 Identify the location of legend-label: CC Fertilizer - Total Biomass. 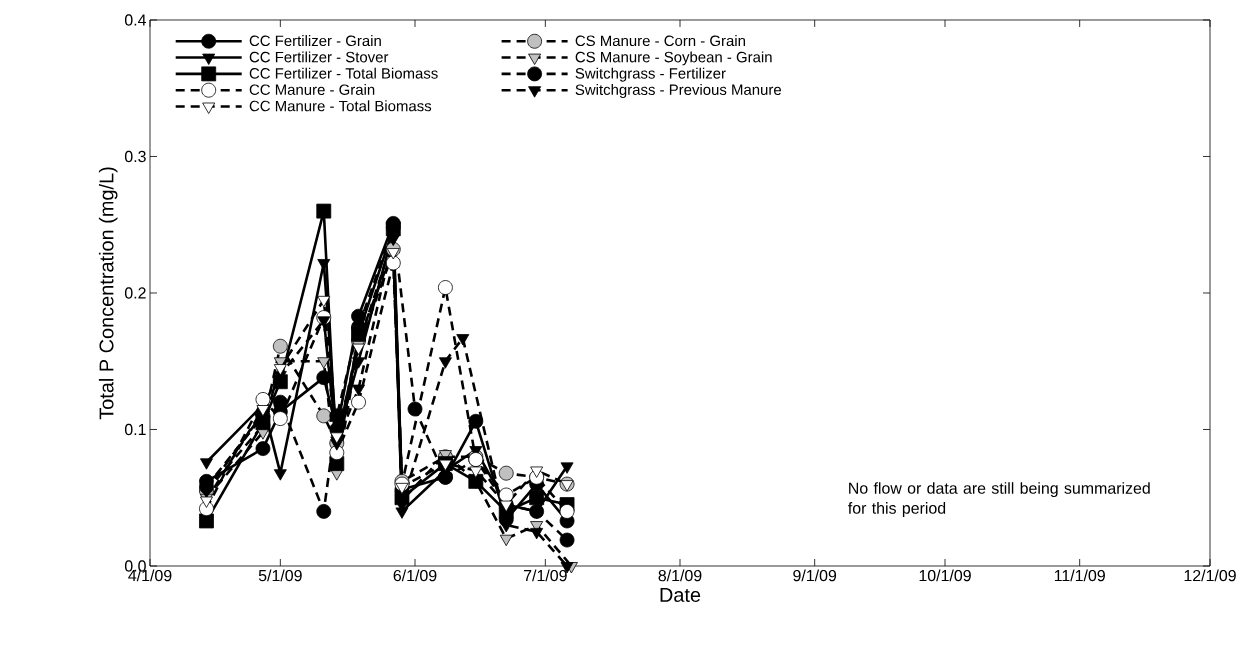
(343, 73).